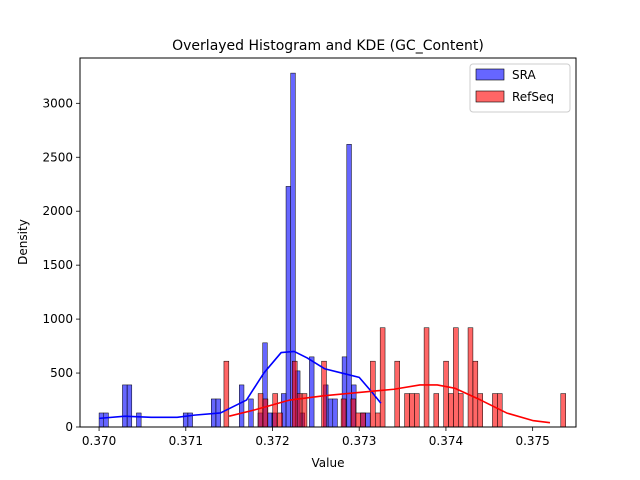 The width and height of the screenshot is (640, 480). Describe the element at coordinates (316, 437) in the screenshot. I see `x-axis-ticks: 0.370 0.371 0.372 0.373 0.374 0.375` at that location.